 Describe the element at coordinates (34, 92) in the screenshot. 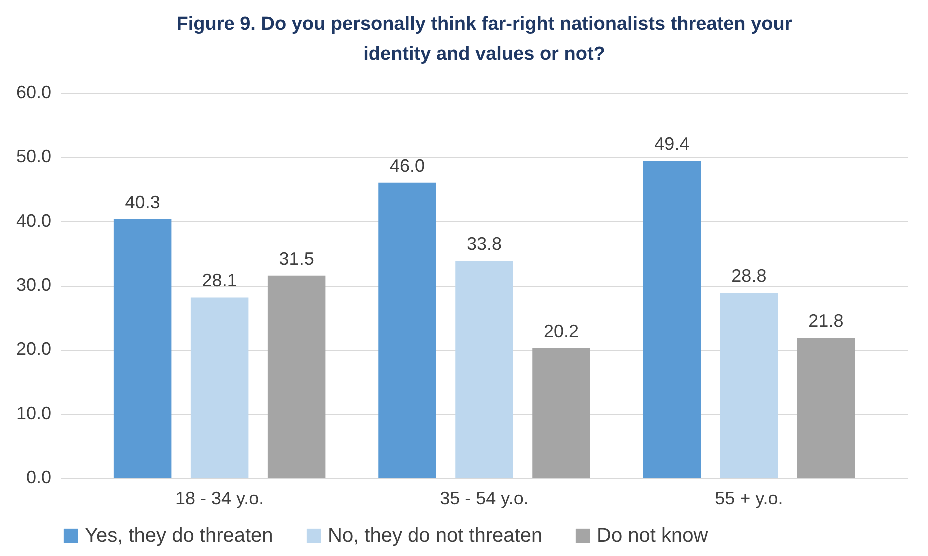

I see `y-tick-label: 60.0` at that location.